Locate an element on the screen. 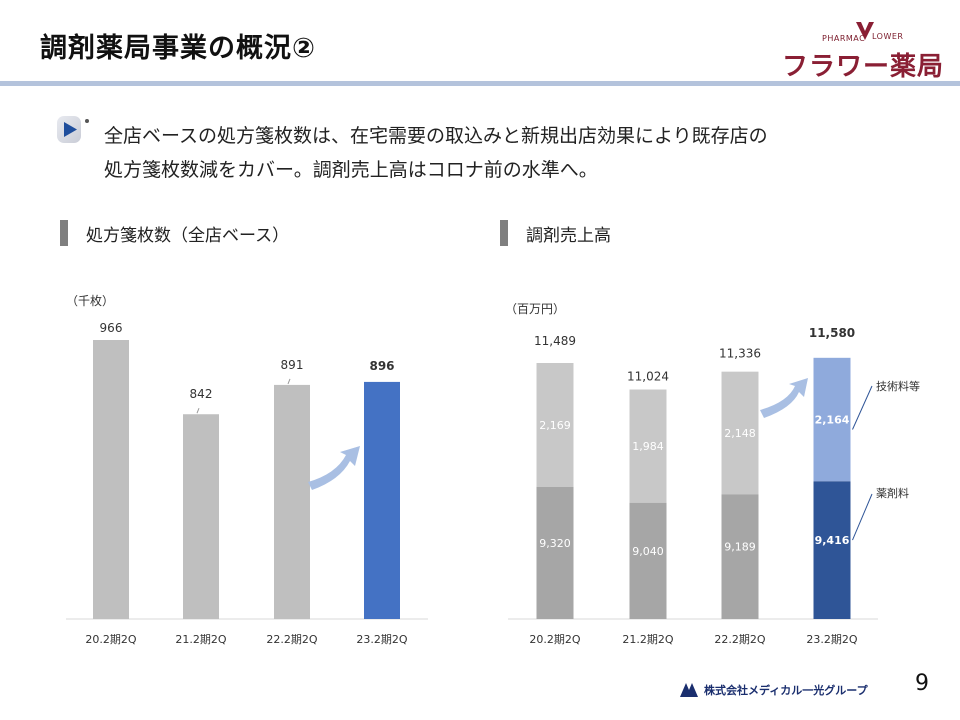  logo-subtext-right: LOWER is located at coordinates (888, 36).